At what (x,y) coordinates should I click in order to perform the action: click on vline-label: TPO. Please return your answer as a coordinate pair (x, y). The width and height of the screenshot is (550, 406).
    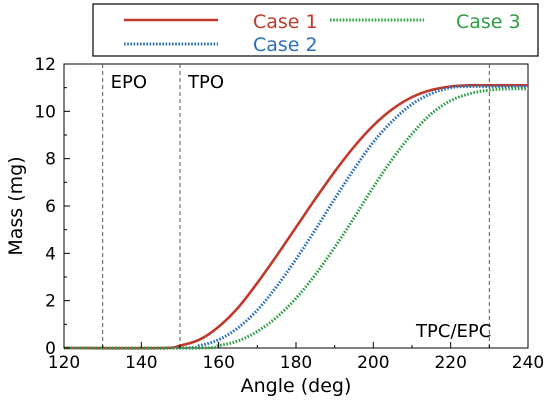
    Looking at the image, I should click on (205, 82).